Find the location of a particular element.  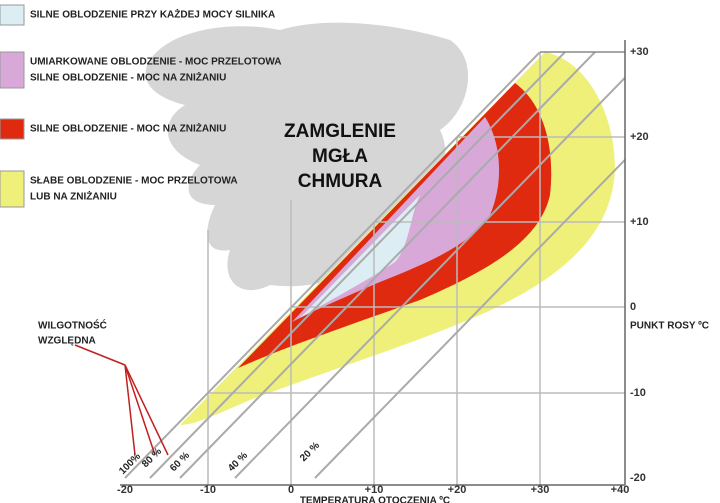

x-tick-label: -10 is located at coordinates (208, 490).